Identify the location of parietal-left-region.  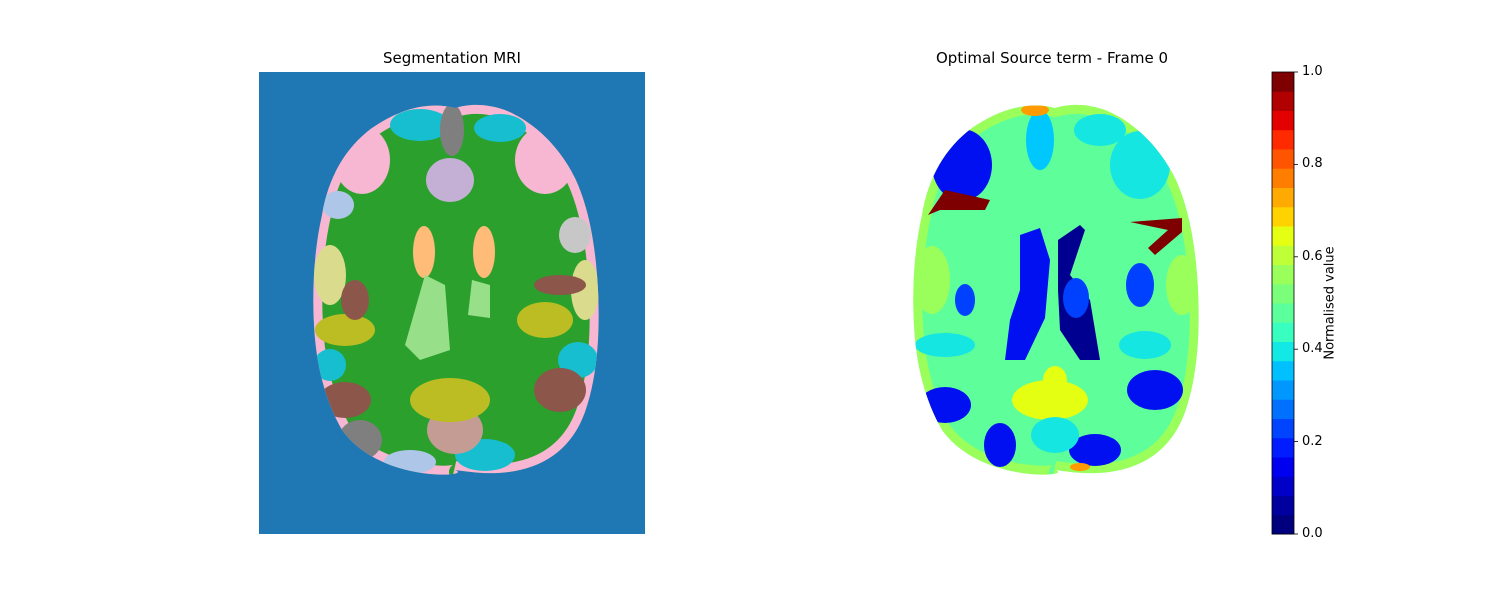
(330, 365).